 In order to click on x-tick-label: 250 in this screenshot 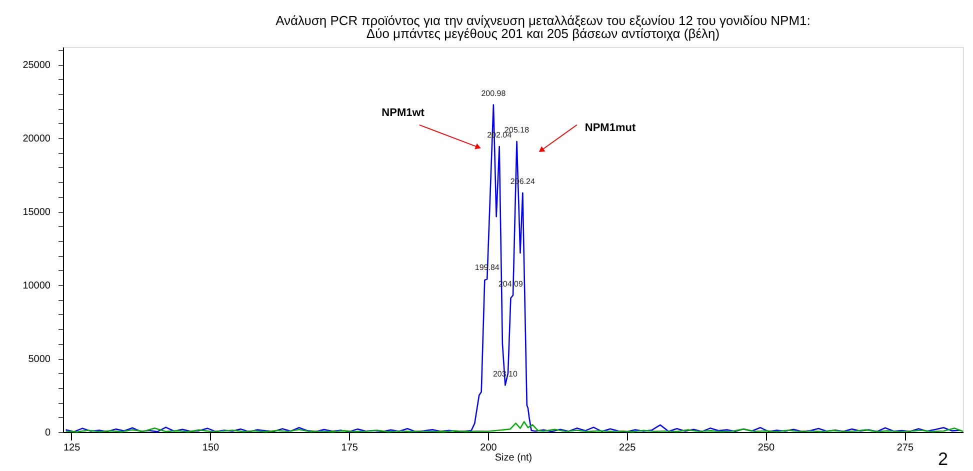, I will do `click(767, 448)`.